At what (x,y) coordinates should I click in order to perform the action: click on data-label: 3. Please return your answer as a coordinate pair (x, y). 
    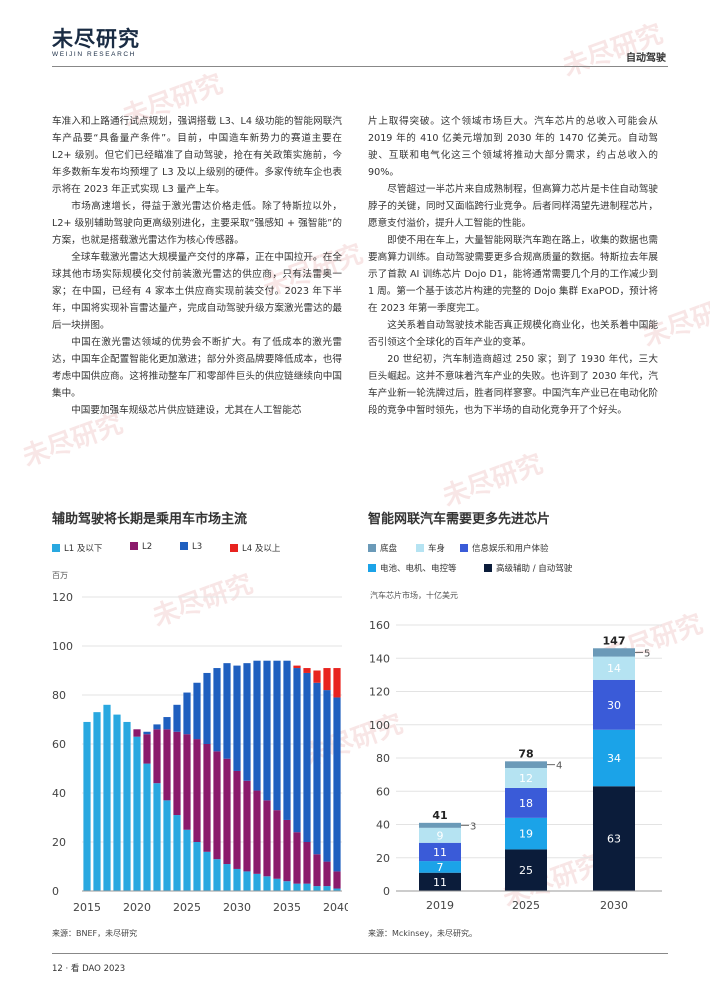
    Looking at the image, I should click on (473, 826).